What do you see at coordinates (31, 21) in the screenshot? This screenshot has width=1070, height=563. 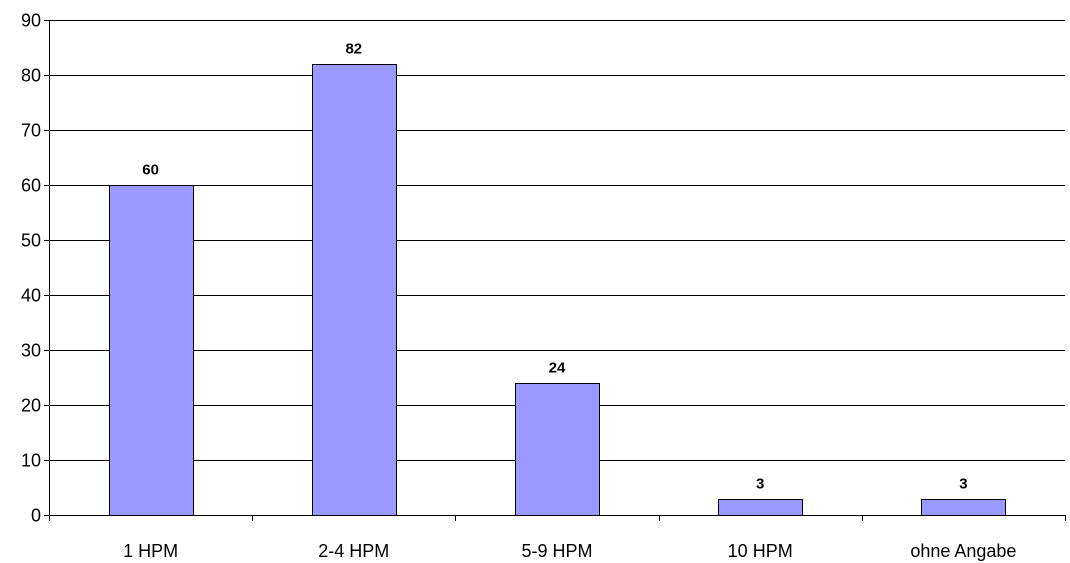 I see `y-tick-label-90: 90` at bounding box center [31, 21].